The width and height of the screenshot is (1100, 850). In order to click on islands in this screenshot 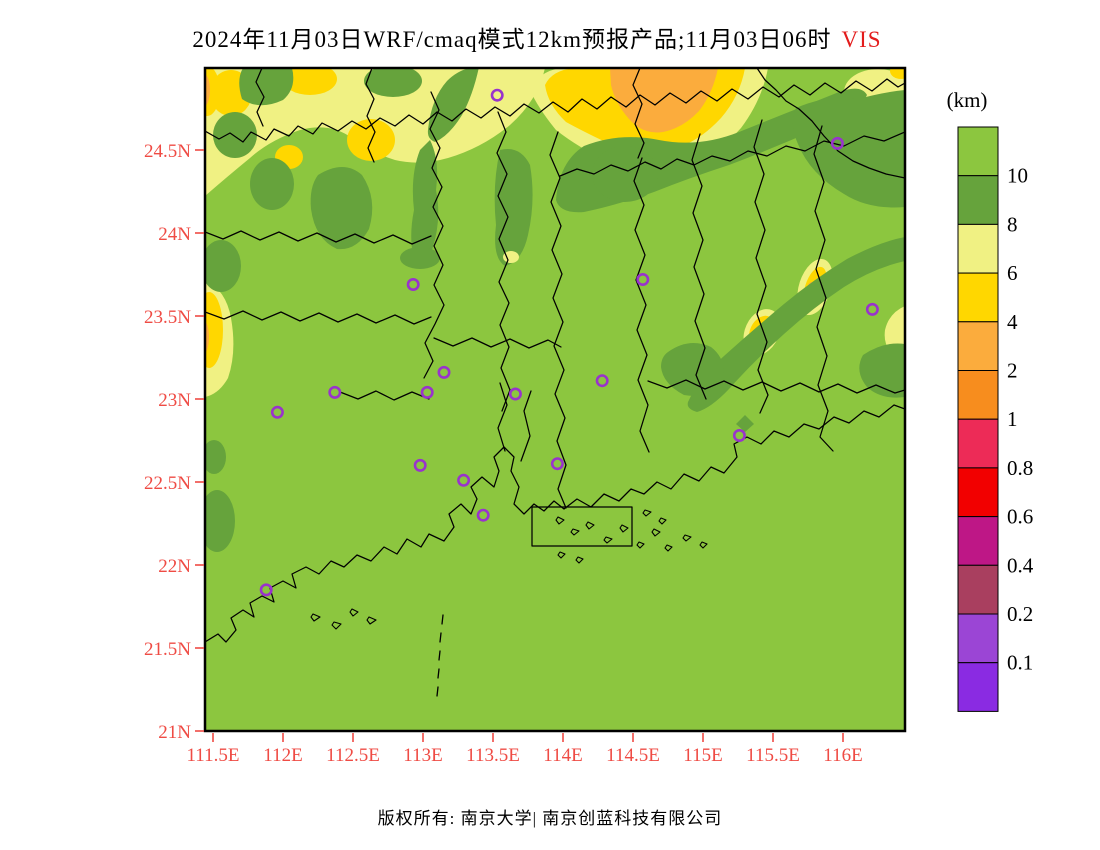, I will do `click(509, 569)`.